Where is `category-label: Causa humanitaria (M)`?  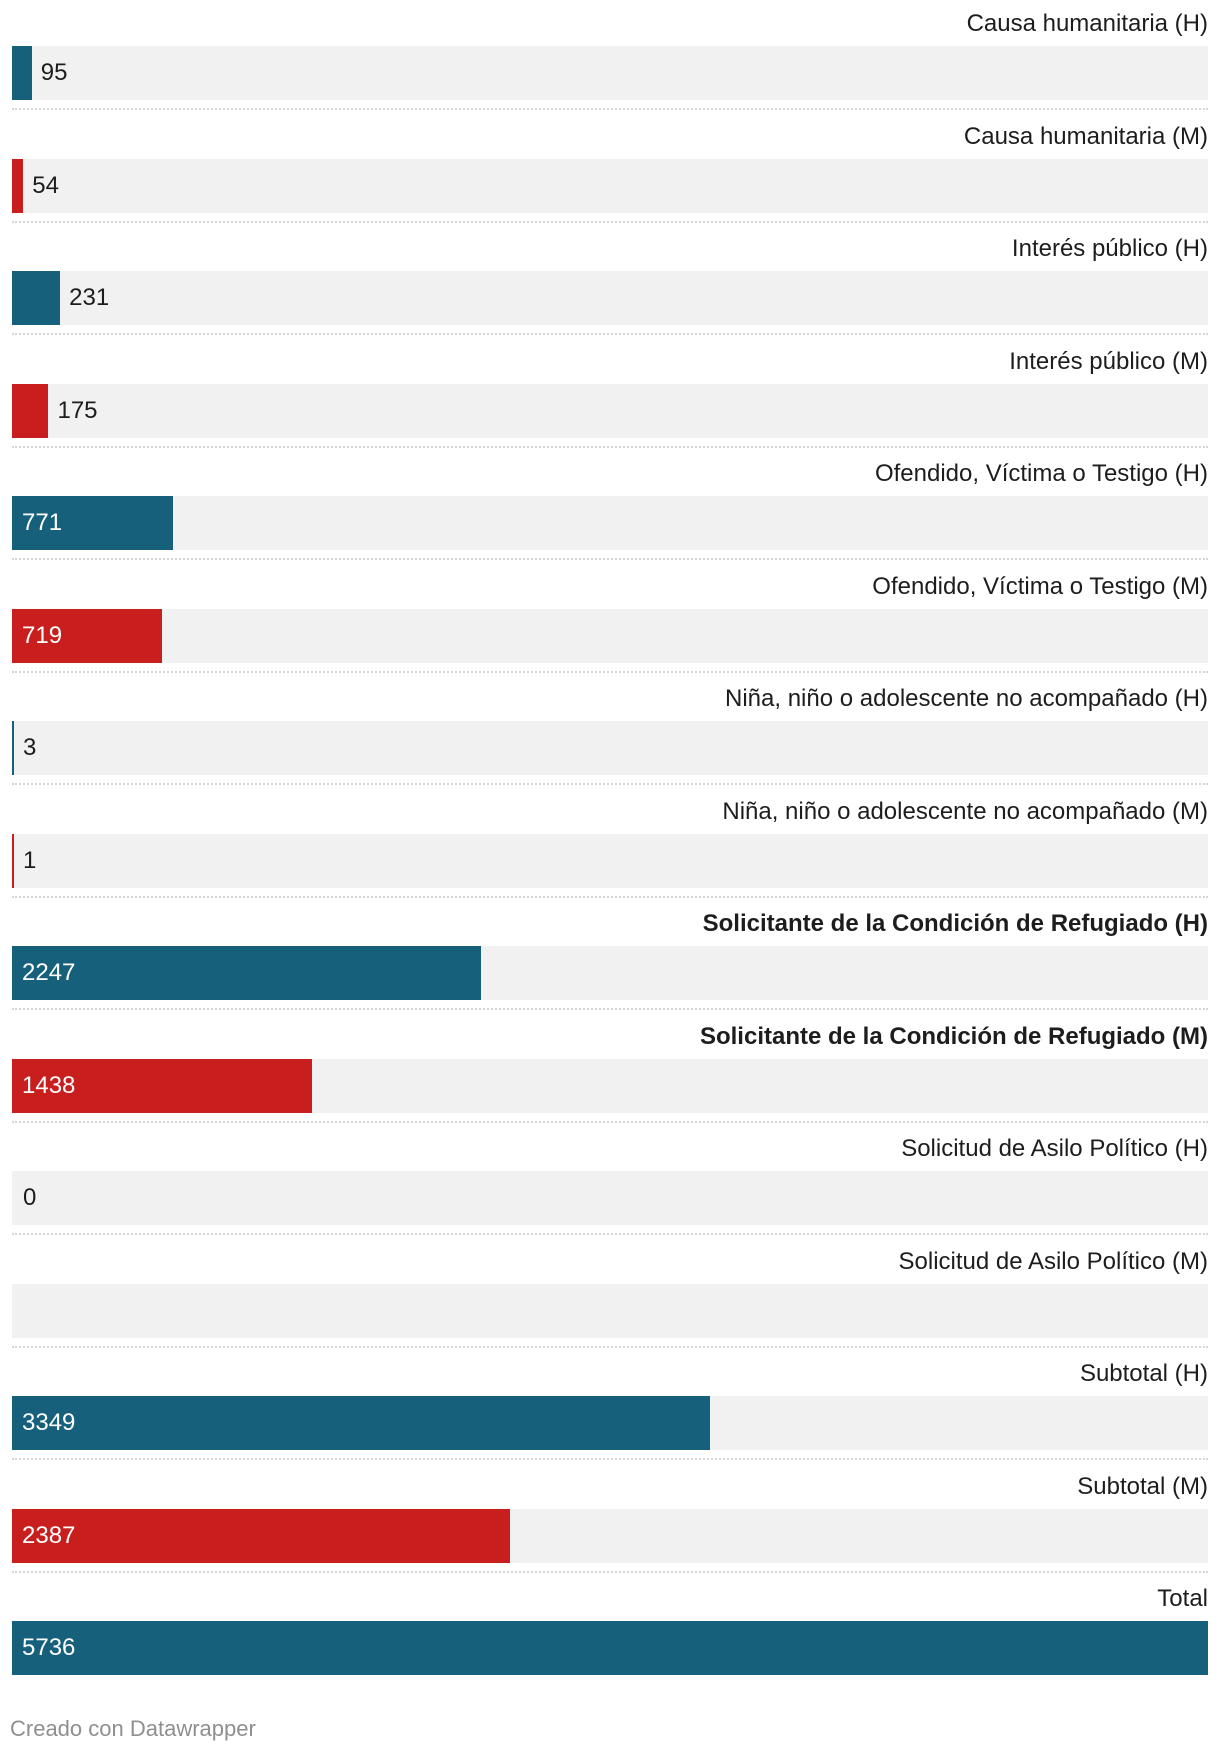 category-label: Causa humanitaria (M) is located at coordinates (1085, 136).